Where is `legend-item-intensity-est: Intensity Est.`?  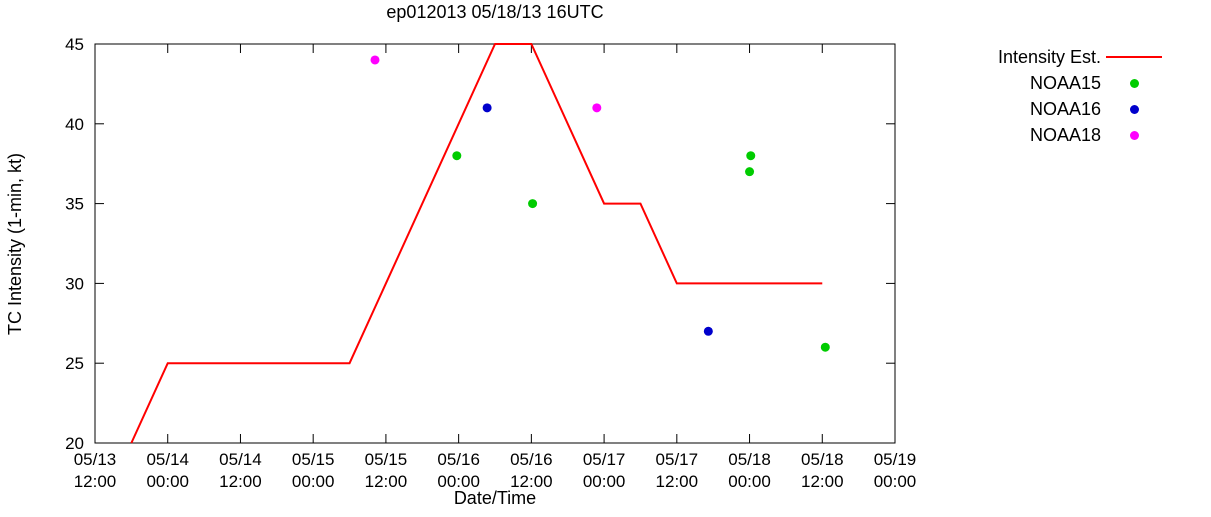 legend-item-intensity-est: Intensity Est. is located at coordinates (1061, 57).